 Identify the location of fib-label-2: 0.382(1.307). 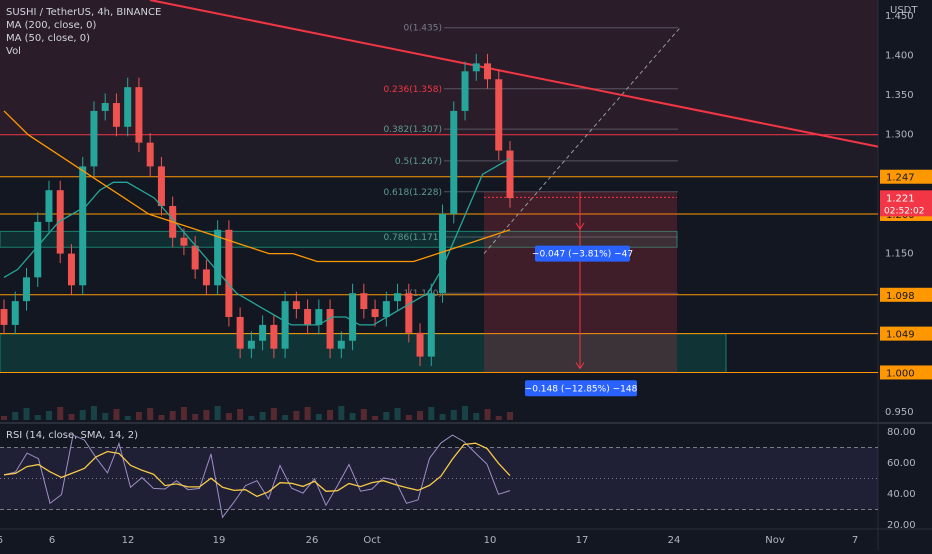
(412, 130).